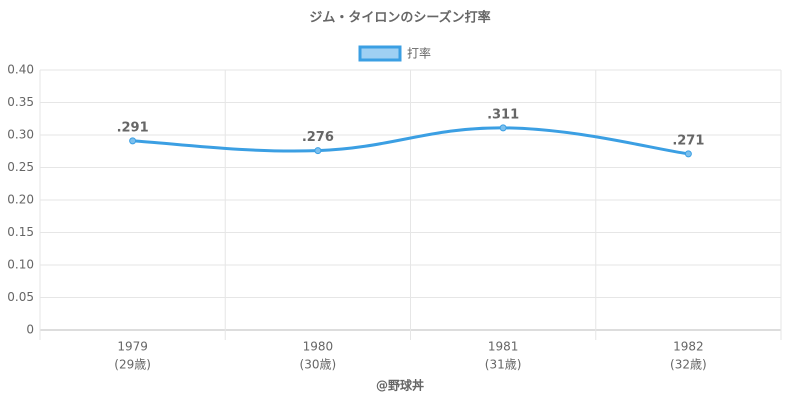 The height and width of the screenshot is (400, 800). I want to click on y-tick-label: 0.05, so click(20, 297).